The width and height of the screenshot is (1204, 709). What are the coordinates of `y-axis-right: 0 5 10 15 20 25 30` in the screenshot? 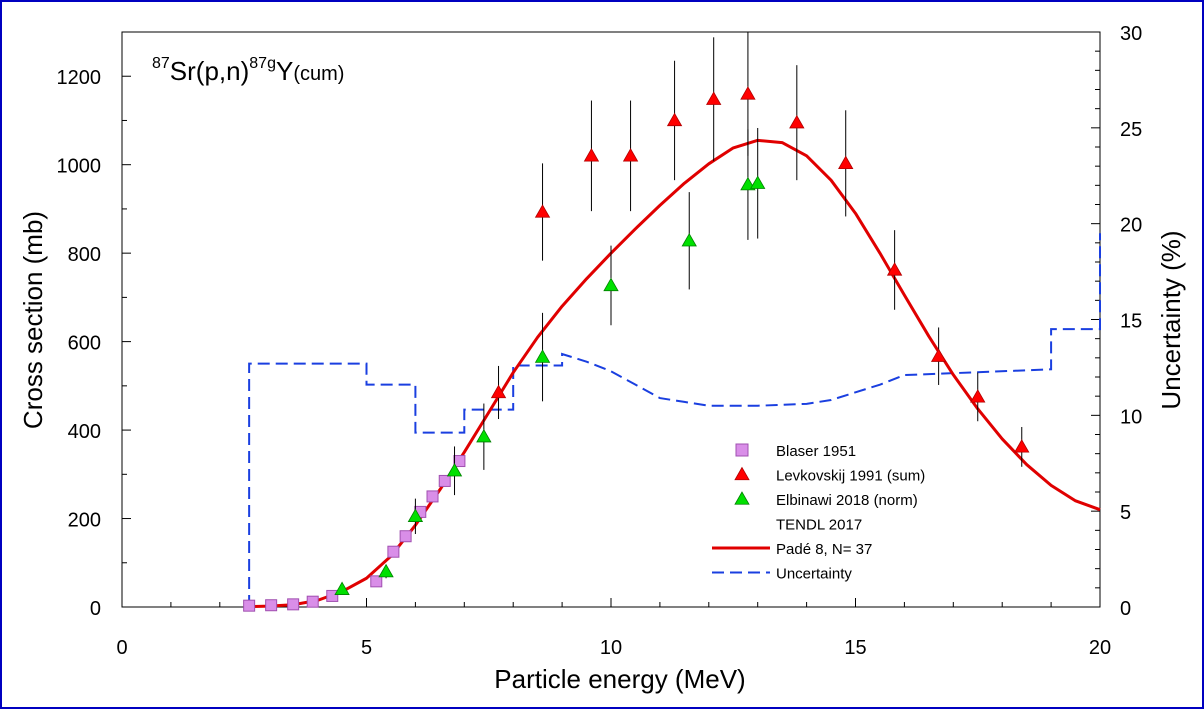 It's located at (1116, 321).